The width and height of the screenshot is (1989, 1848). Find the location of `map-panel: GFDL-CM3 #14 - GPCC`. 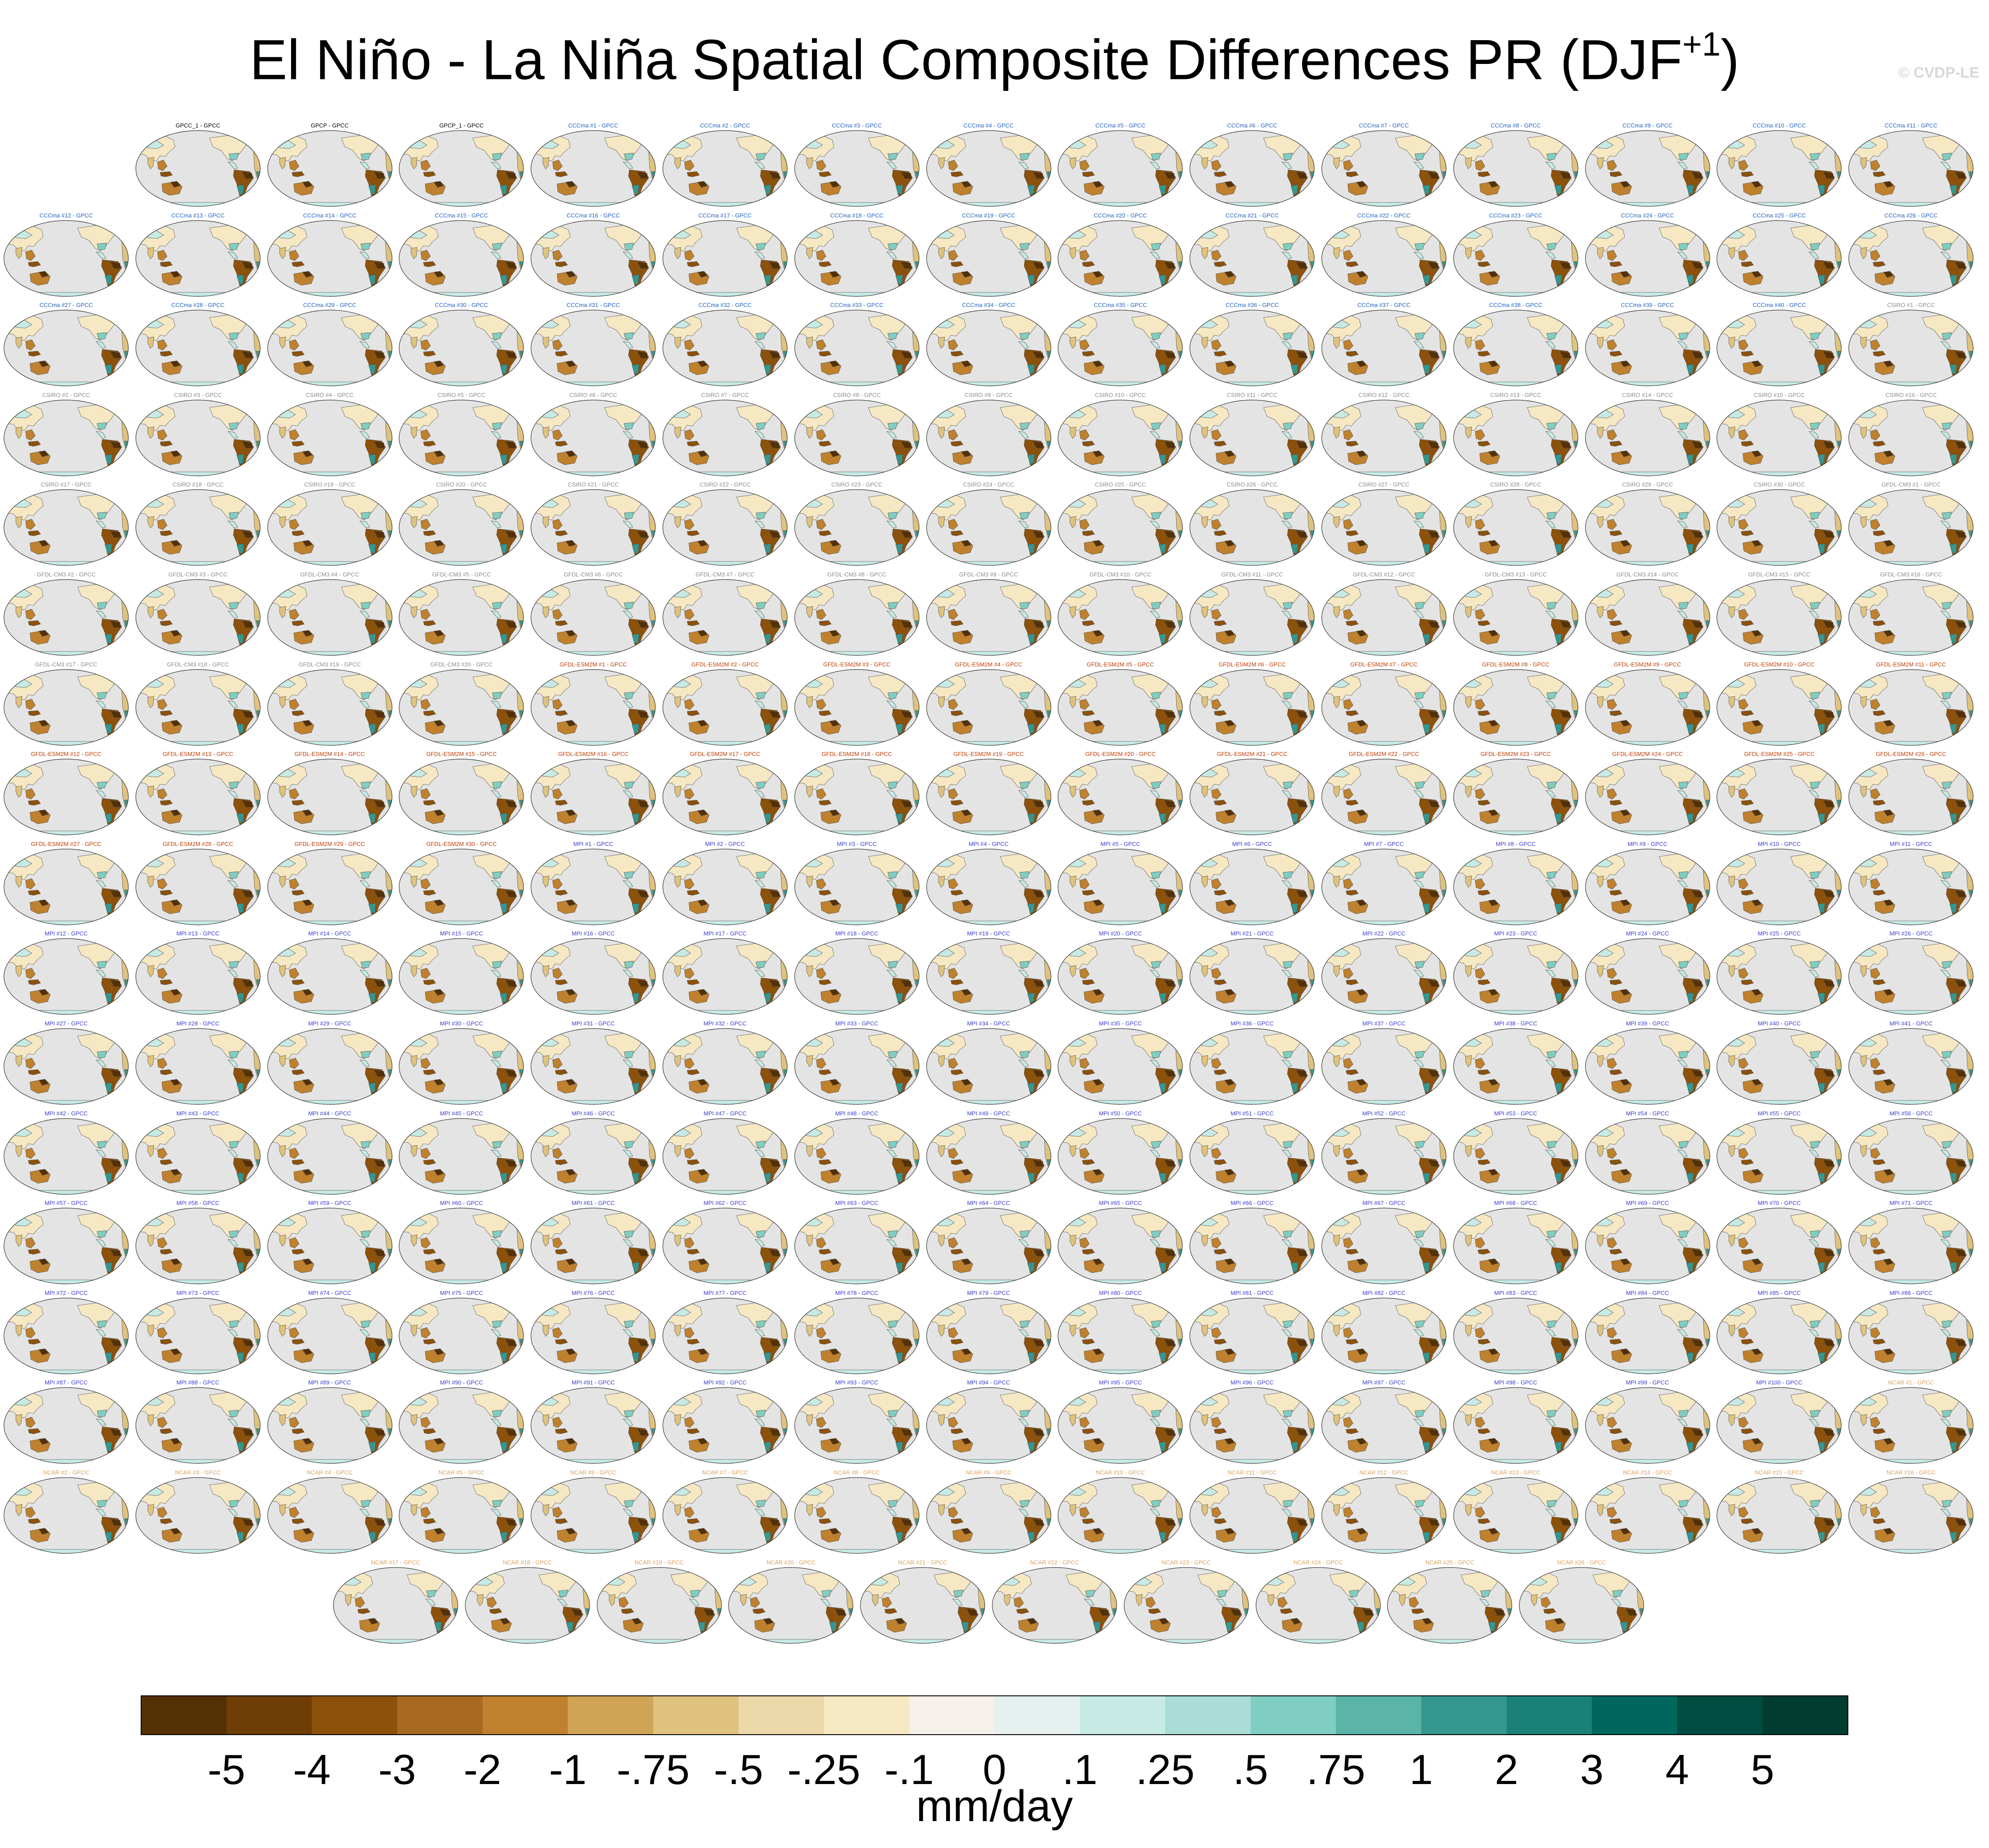

map-panel: GFDL-CM3 #14 - GPCC is located at coordinates (1647, 614).